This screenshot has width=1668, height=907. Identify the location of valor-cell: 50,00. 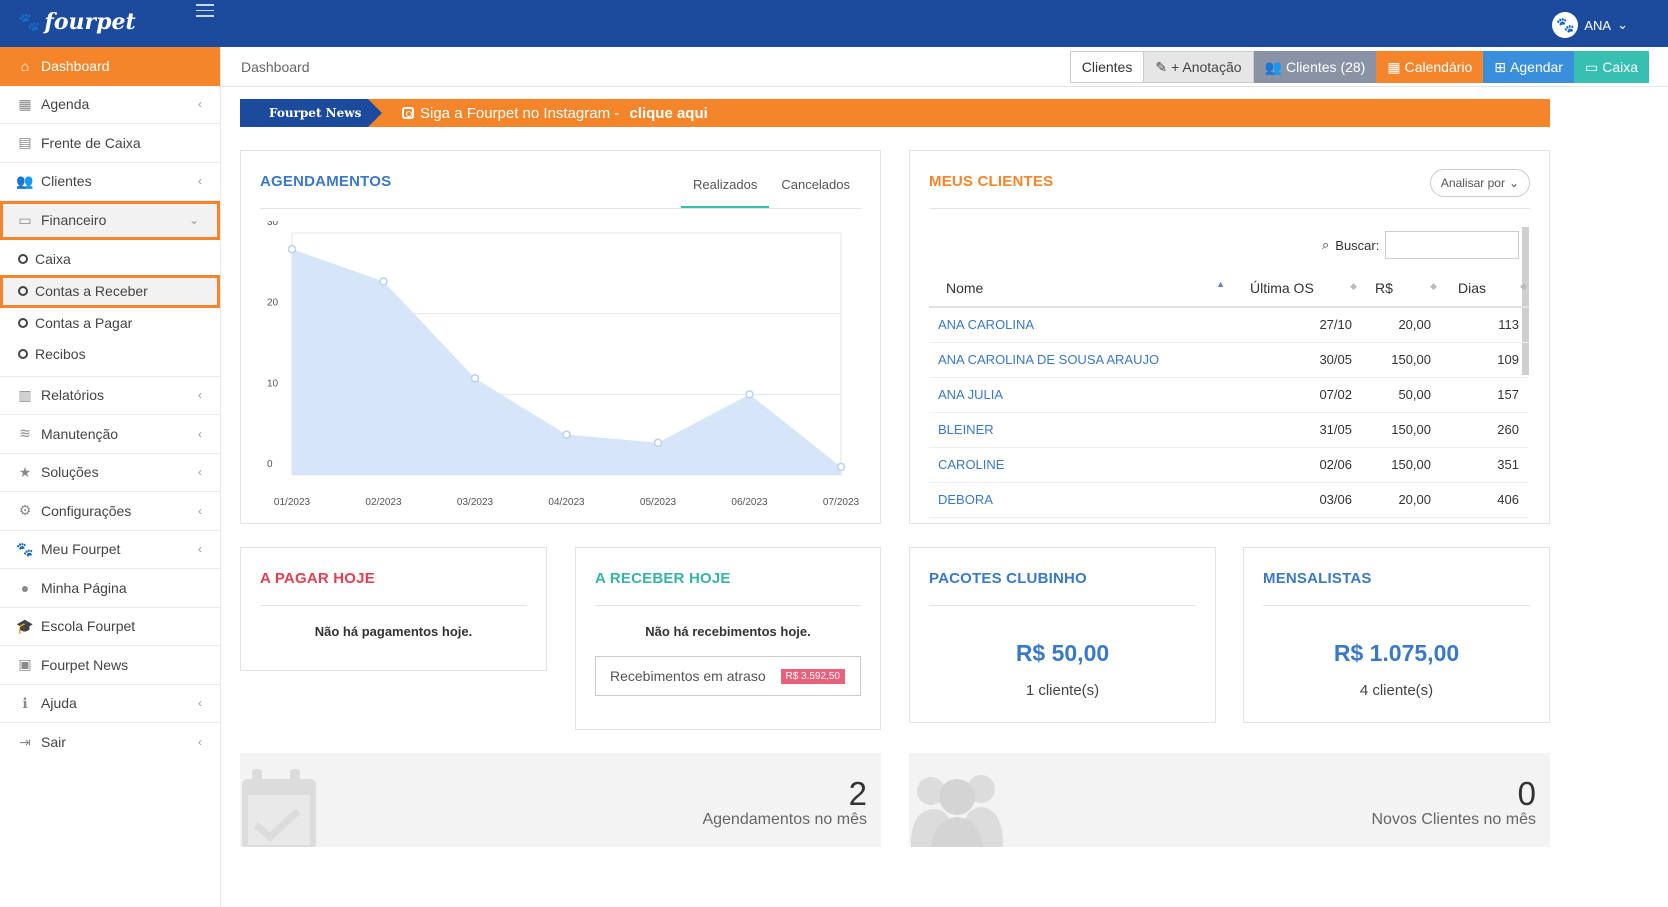
(1401, 395).